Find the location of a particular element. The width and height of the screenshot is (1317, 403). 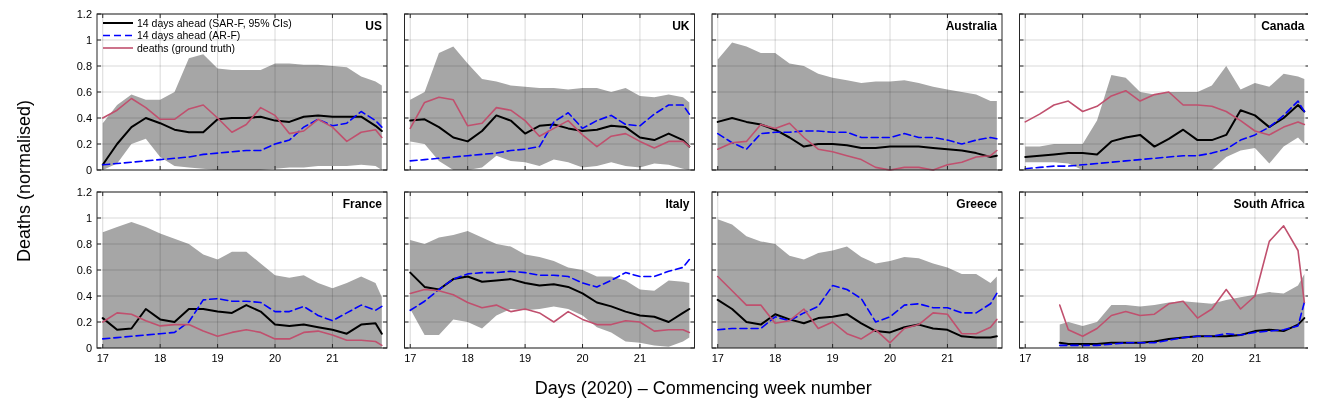

chart-title: Greece is located at coordinates (977, 204).